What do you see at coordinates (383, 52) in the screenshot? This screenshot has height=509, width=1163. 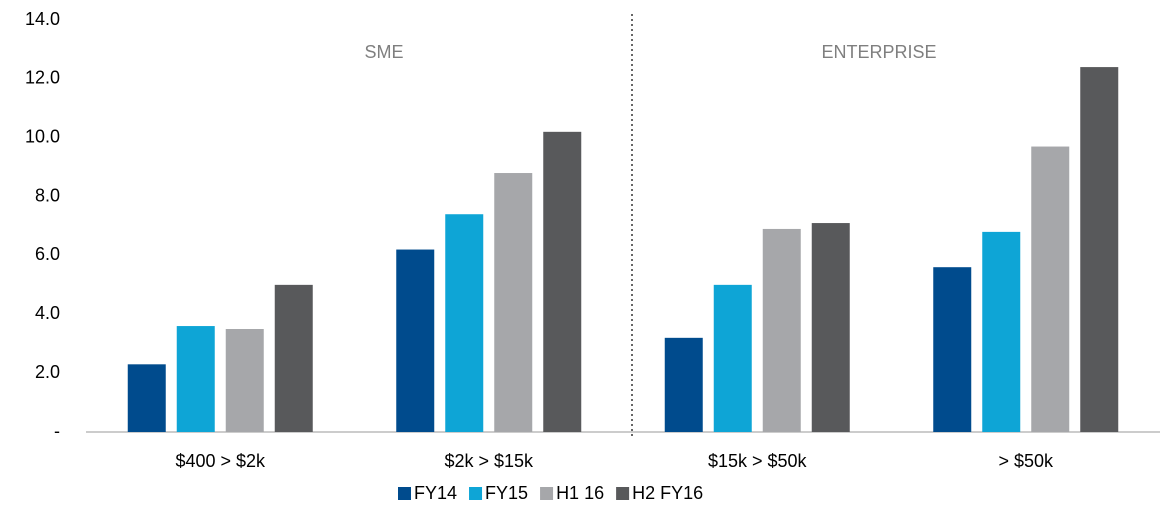 I see `segment-label: SME` at bounding box center [383, 52].